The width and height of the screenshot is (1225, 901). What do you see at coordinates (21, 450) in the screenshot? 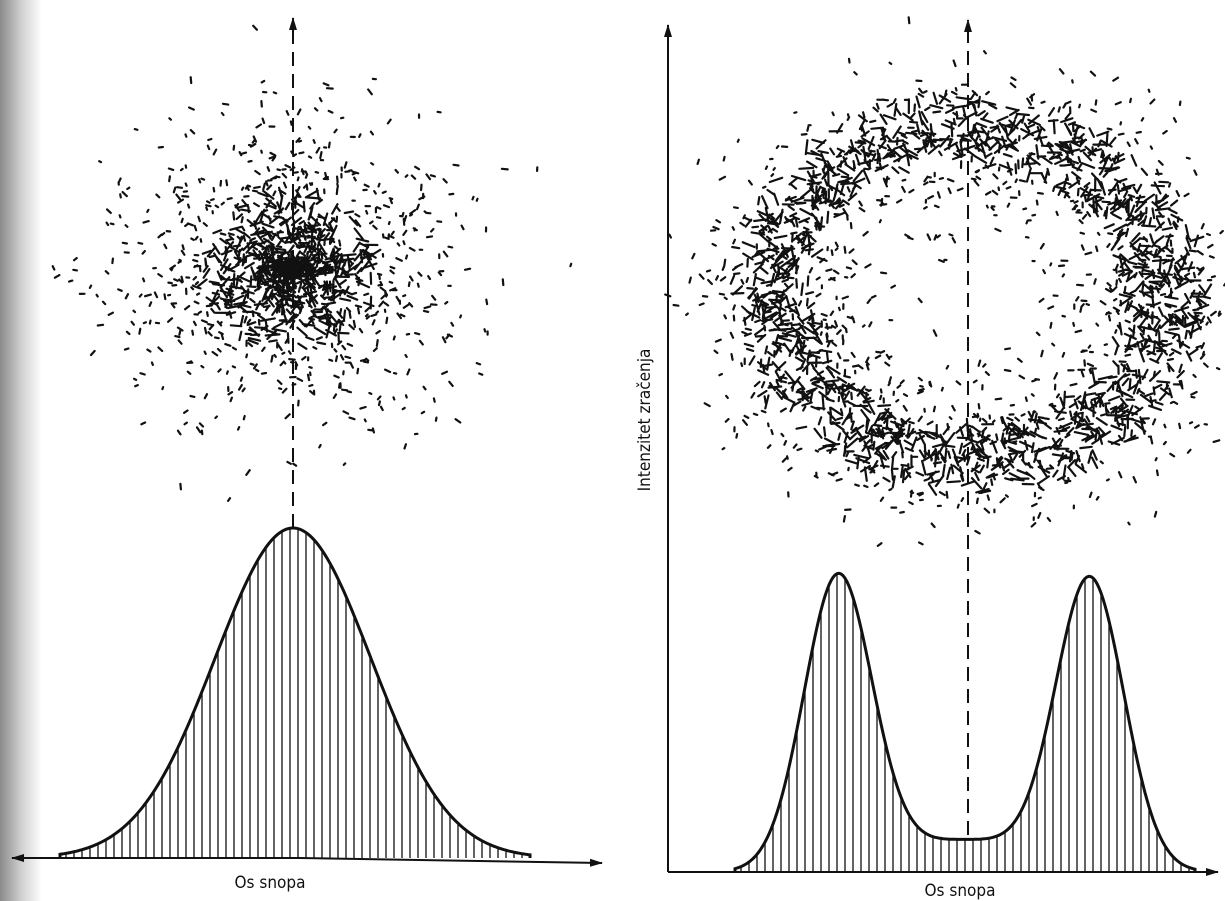
I see `scan-edge` at bounding box center [21, 450].